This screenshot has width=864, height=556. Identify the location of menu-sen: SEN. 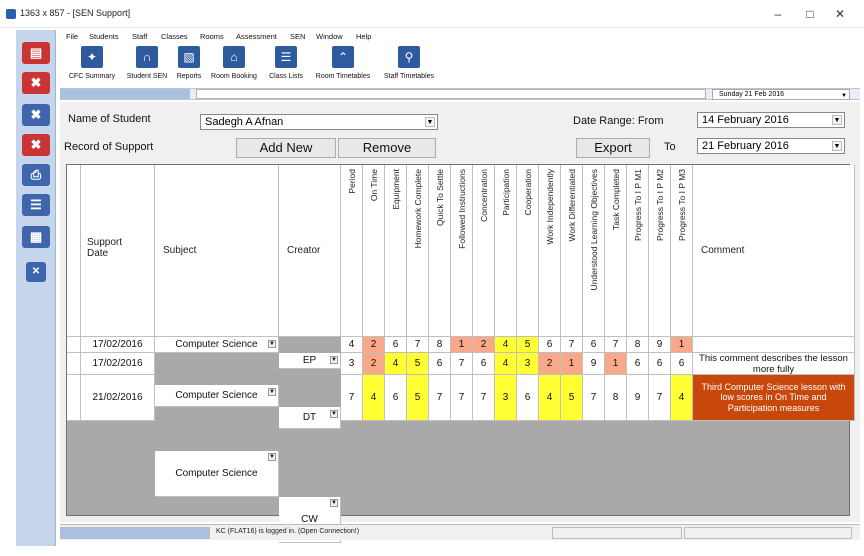
(298, 36).